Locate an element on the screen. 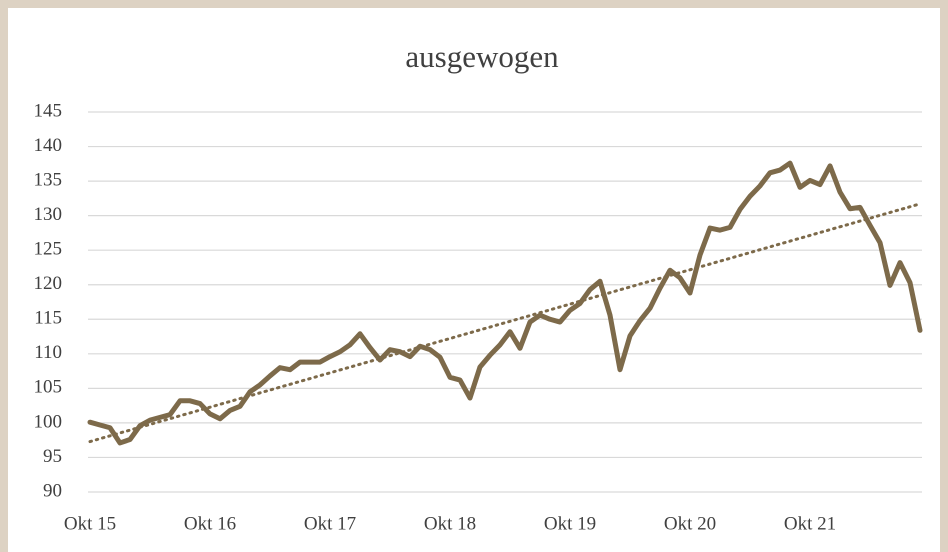 The image size is (948, 552). y-tick-label: 95 is located at coordinates (52, 456).